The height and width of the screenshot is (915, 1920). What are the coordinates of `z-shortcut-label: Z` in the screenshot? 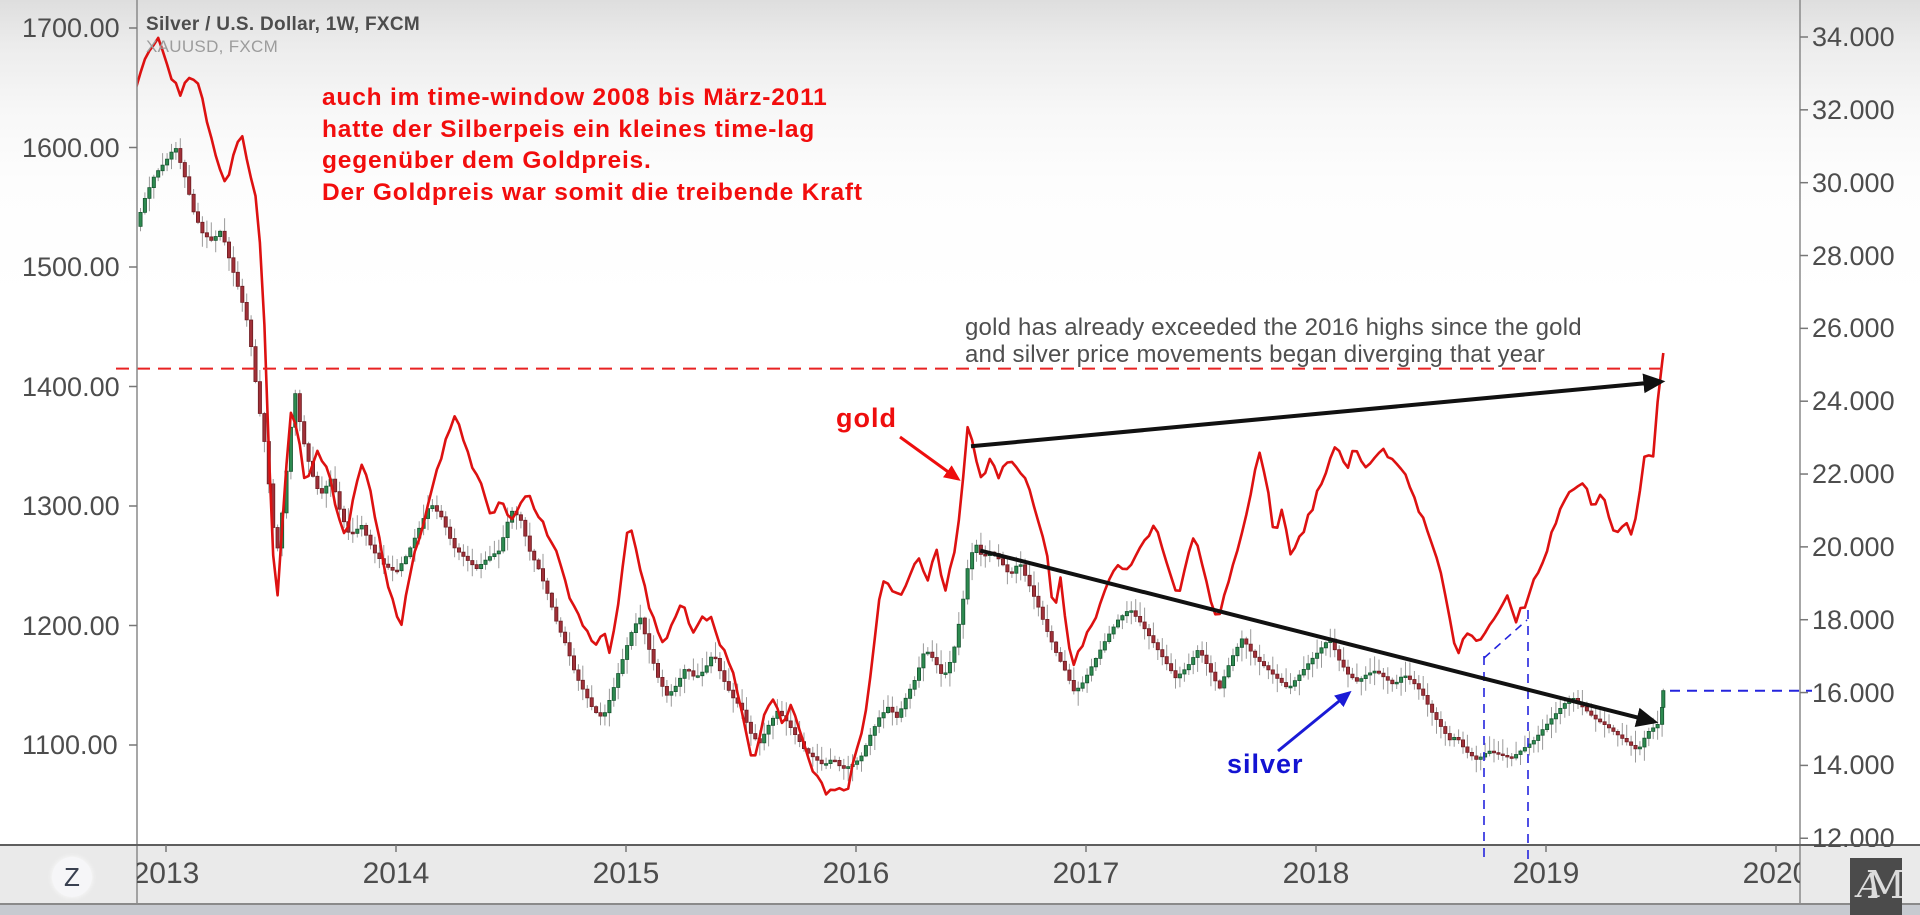 It's located at (72, 876).